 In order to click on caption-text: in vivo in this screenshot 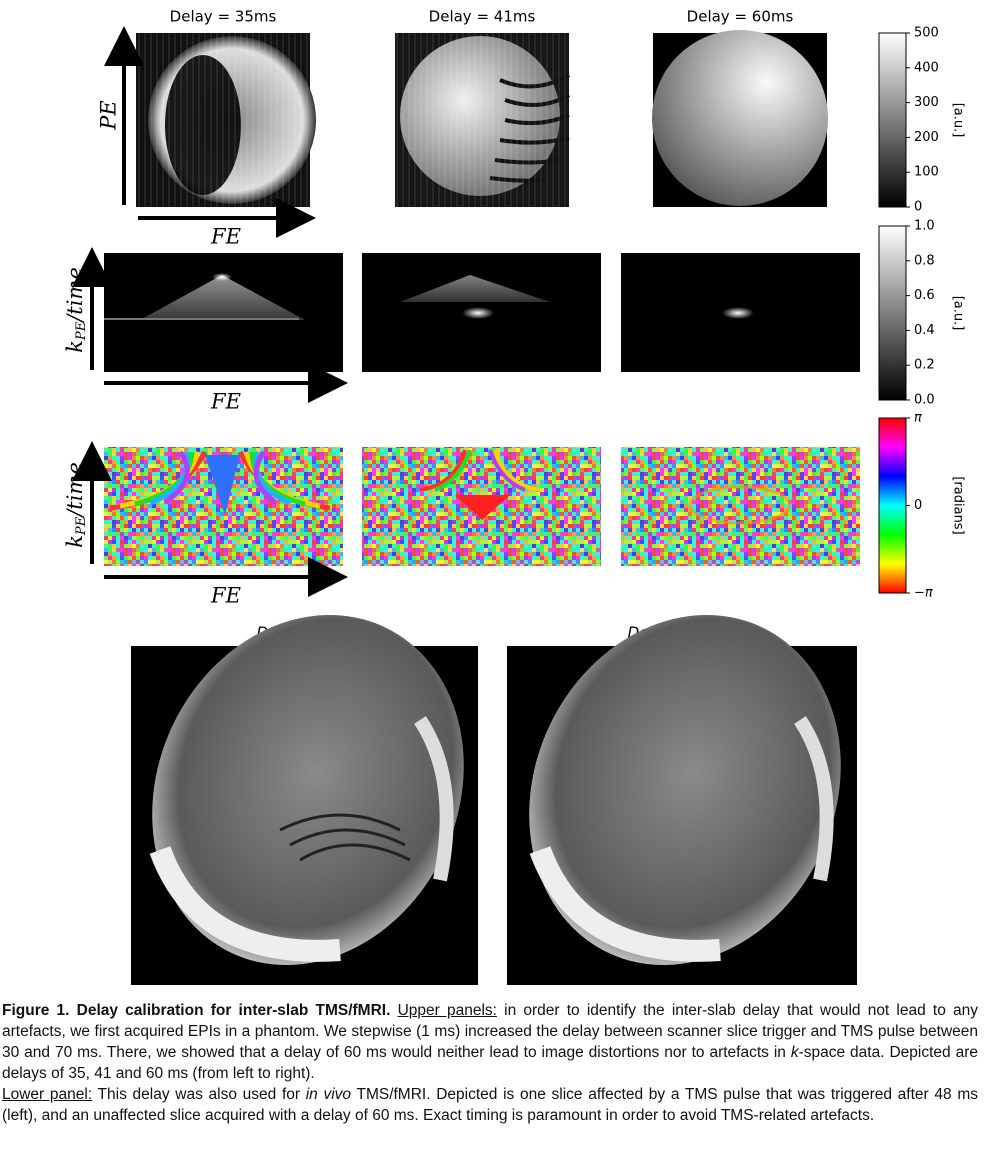, I will do `click(328, 1094)`.